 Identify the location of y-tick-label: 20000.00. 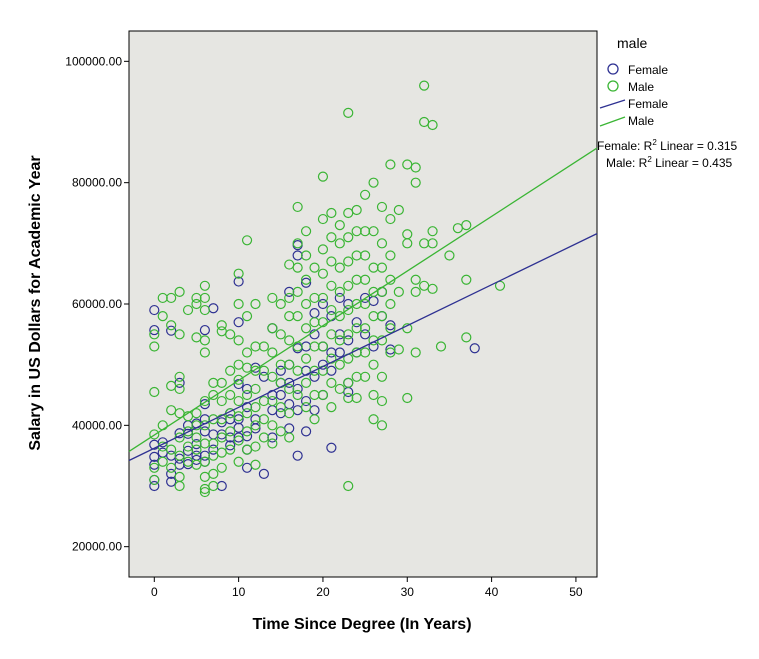
(97, 547).